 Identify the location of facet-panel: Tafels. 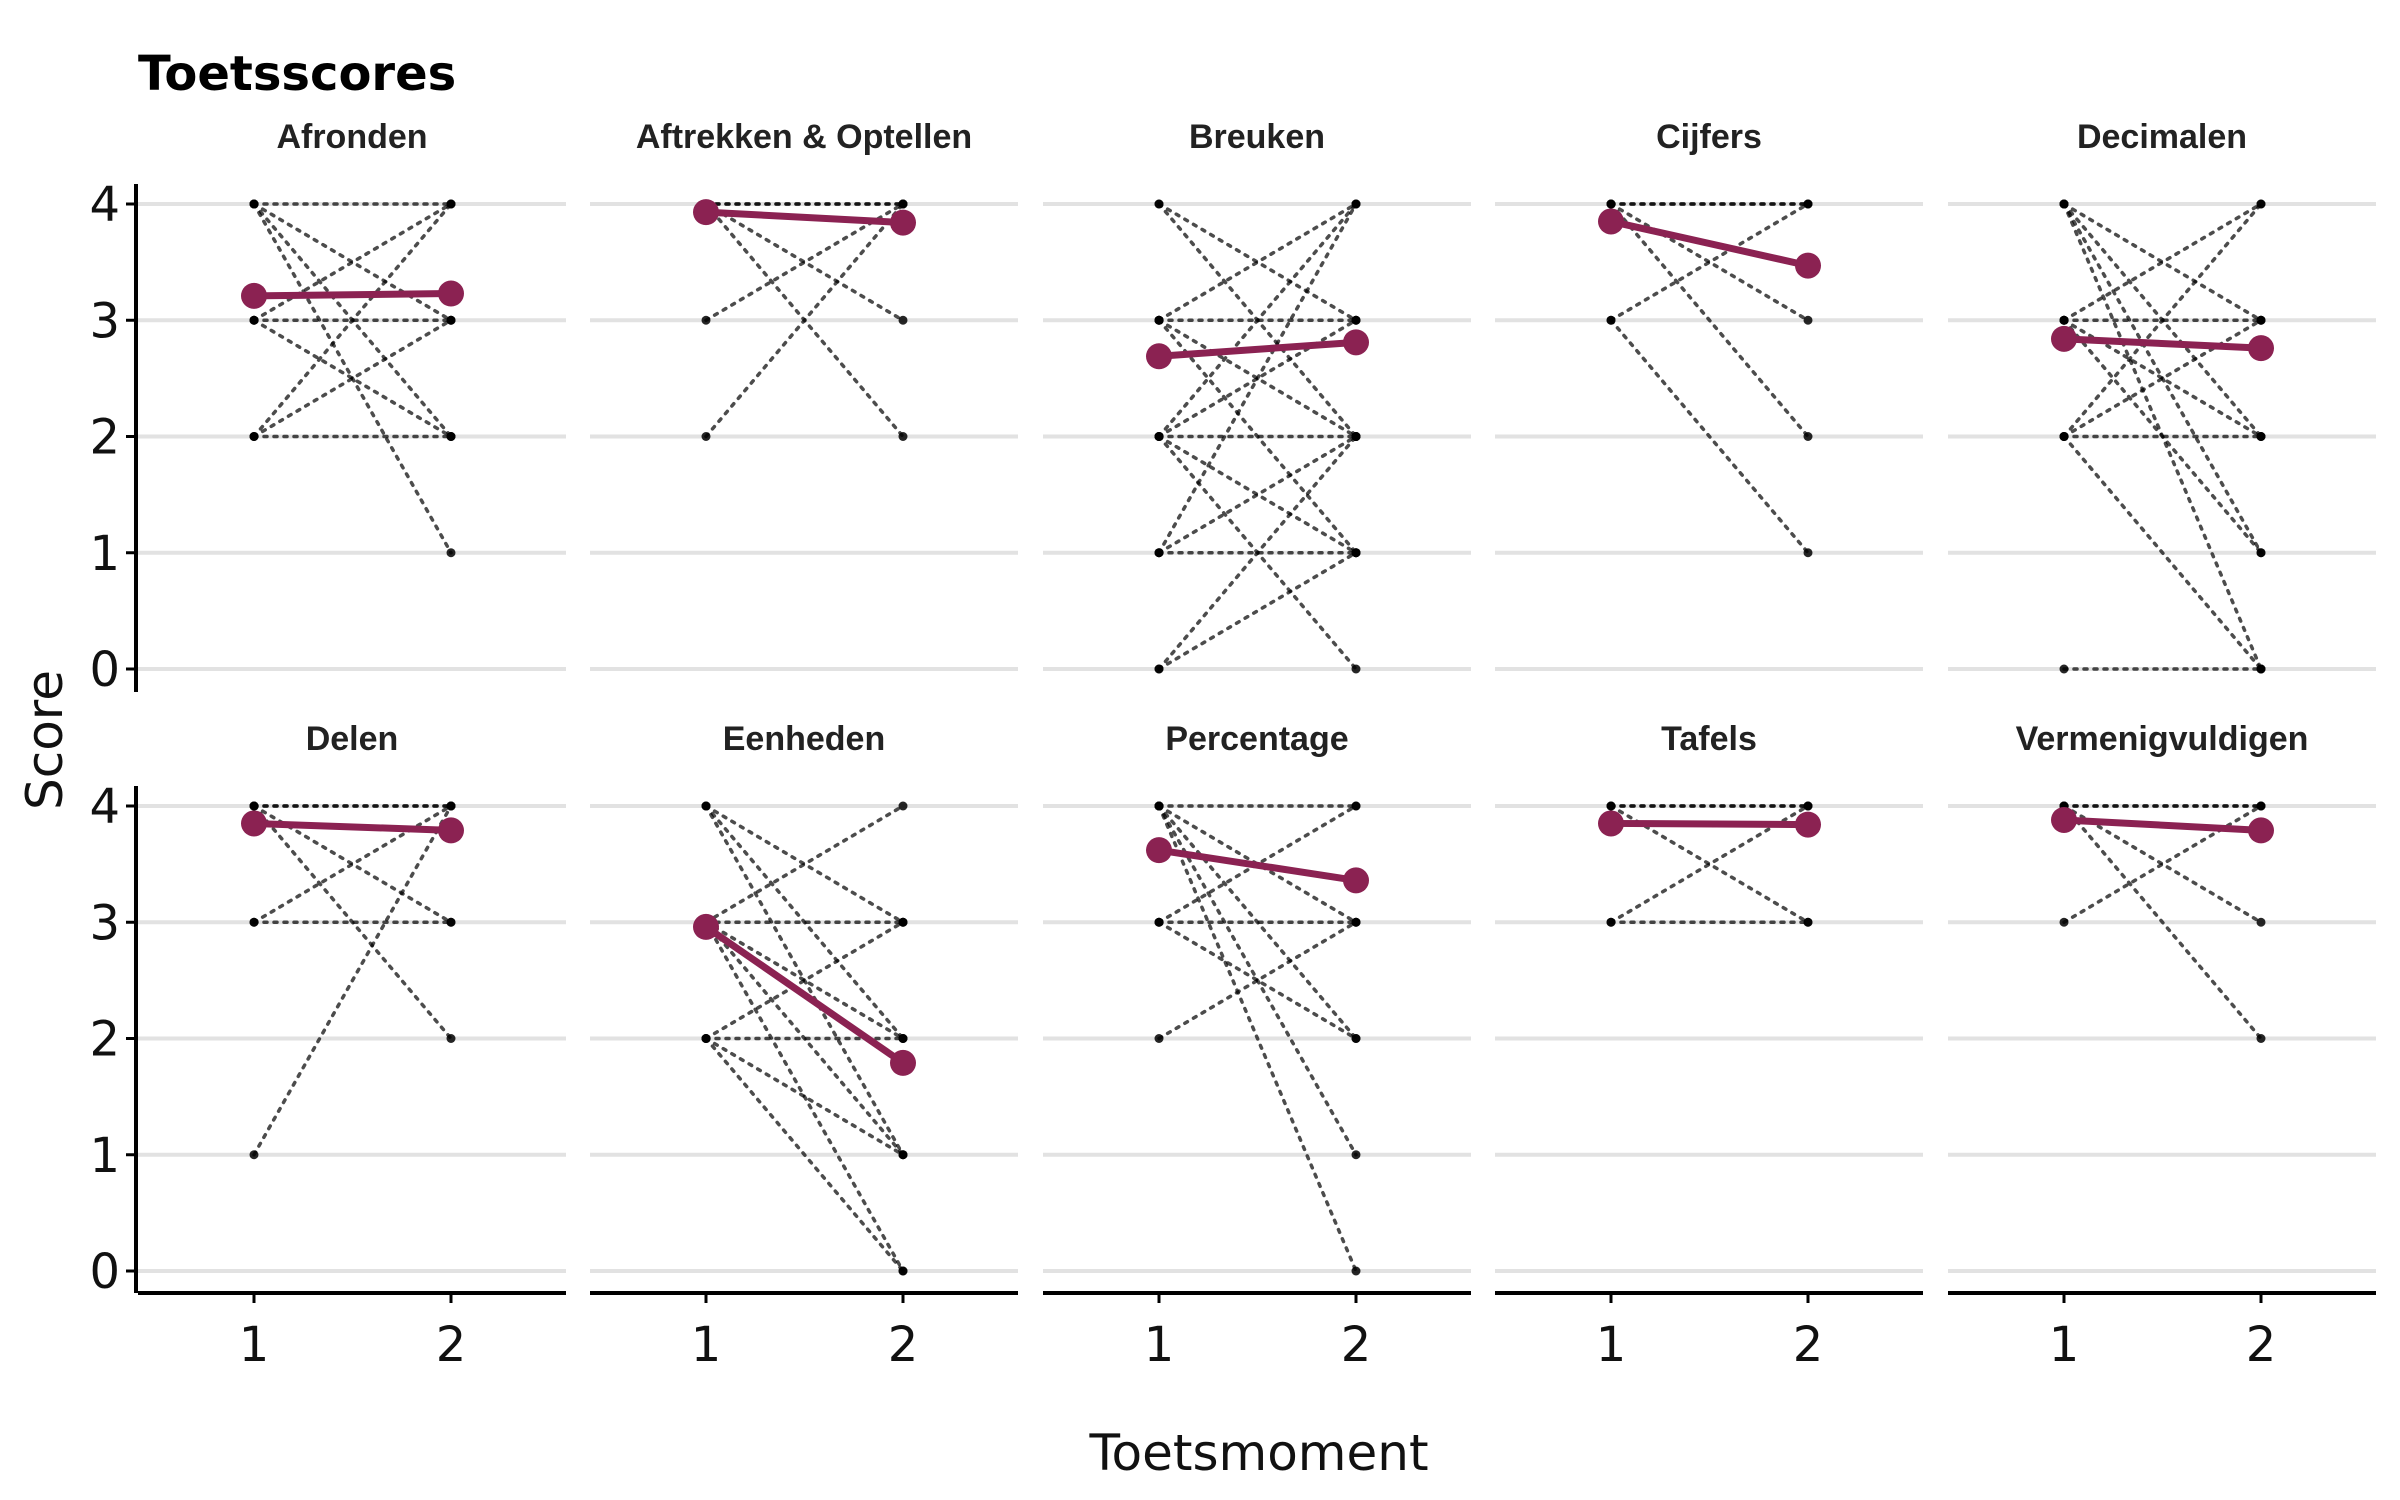
(1709, 996).